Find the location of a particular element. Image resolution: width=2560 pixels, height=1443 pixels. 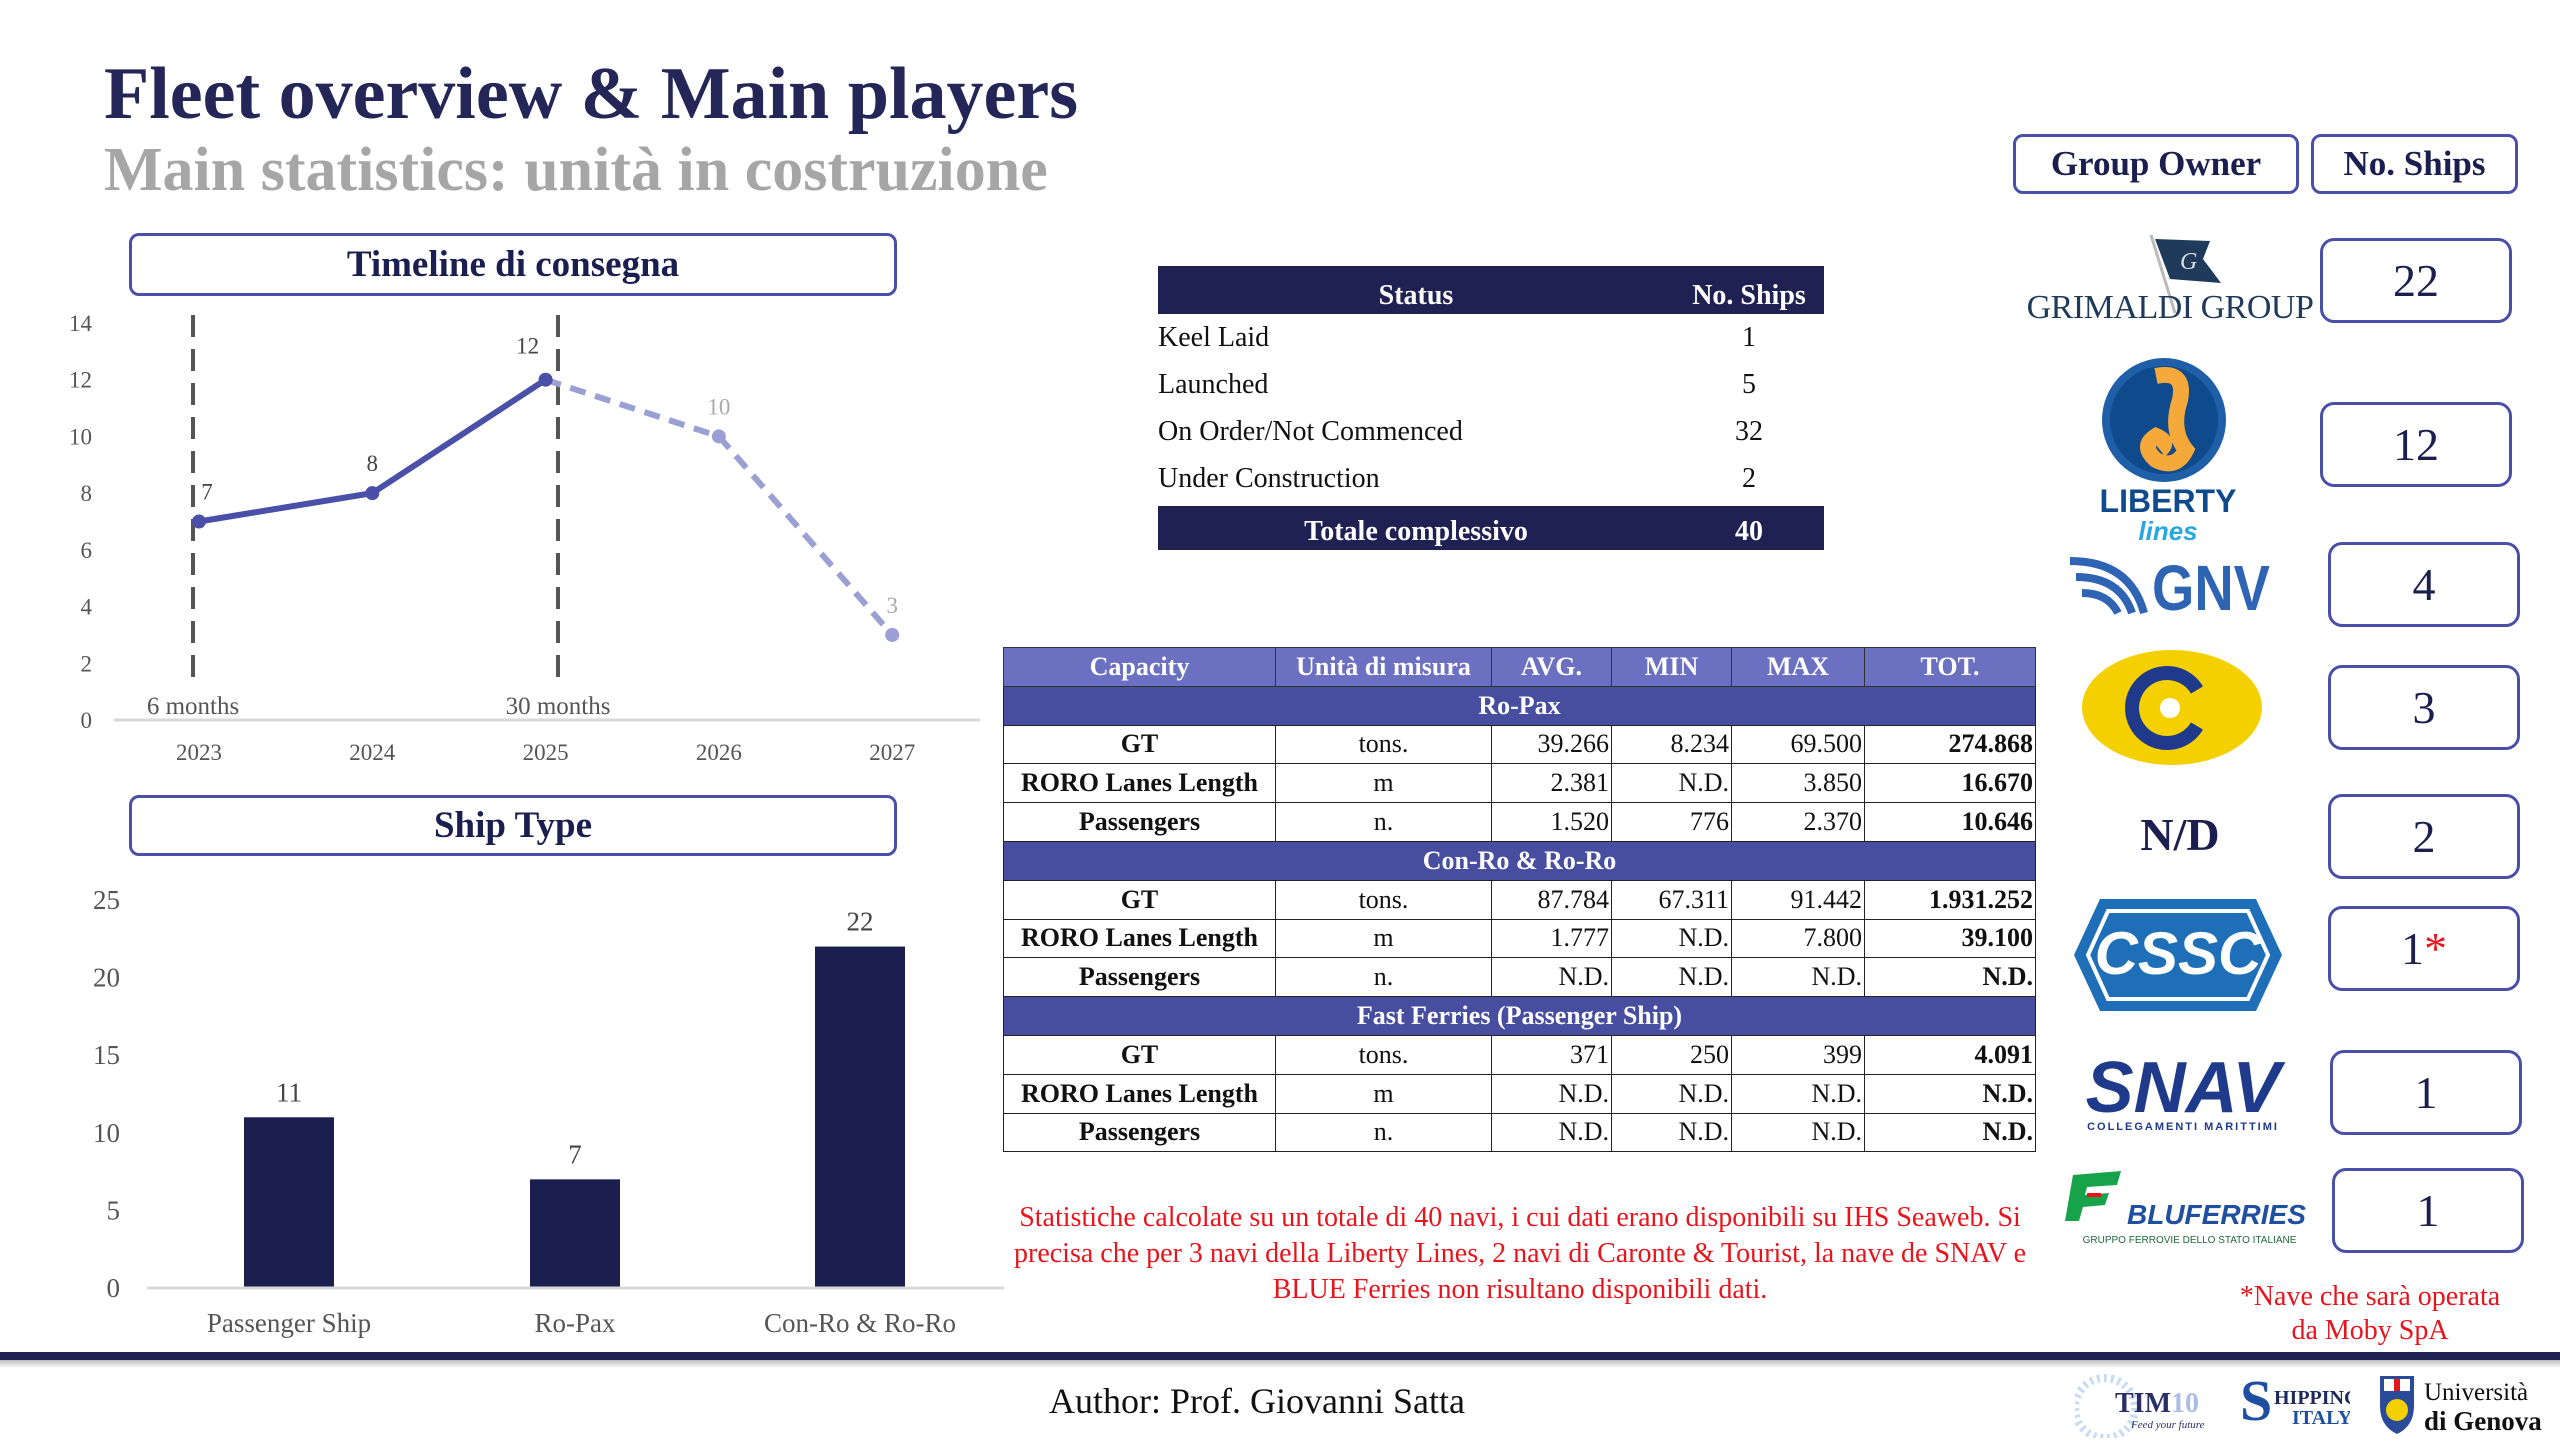

capacity-header: MAX is located at coordinates (1798, 667).